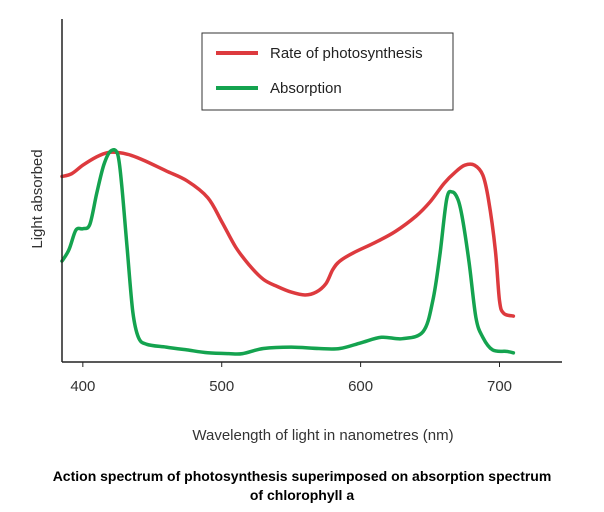 Image resolution: width=604 pixels, height=512 pixels. I want to click on legend-label-rate-of-photosynthesis: Rate of photosynthesis, so click(346, 53).